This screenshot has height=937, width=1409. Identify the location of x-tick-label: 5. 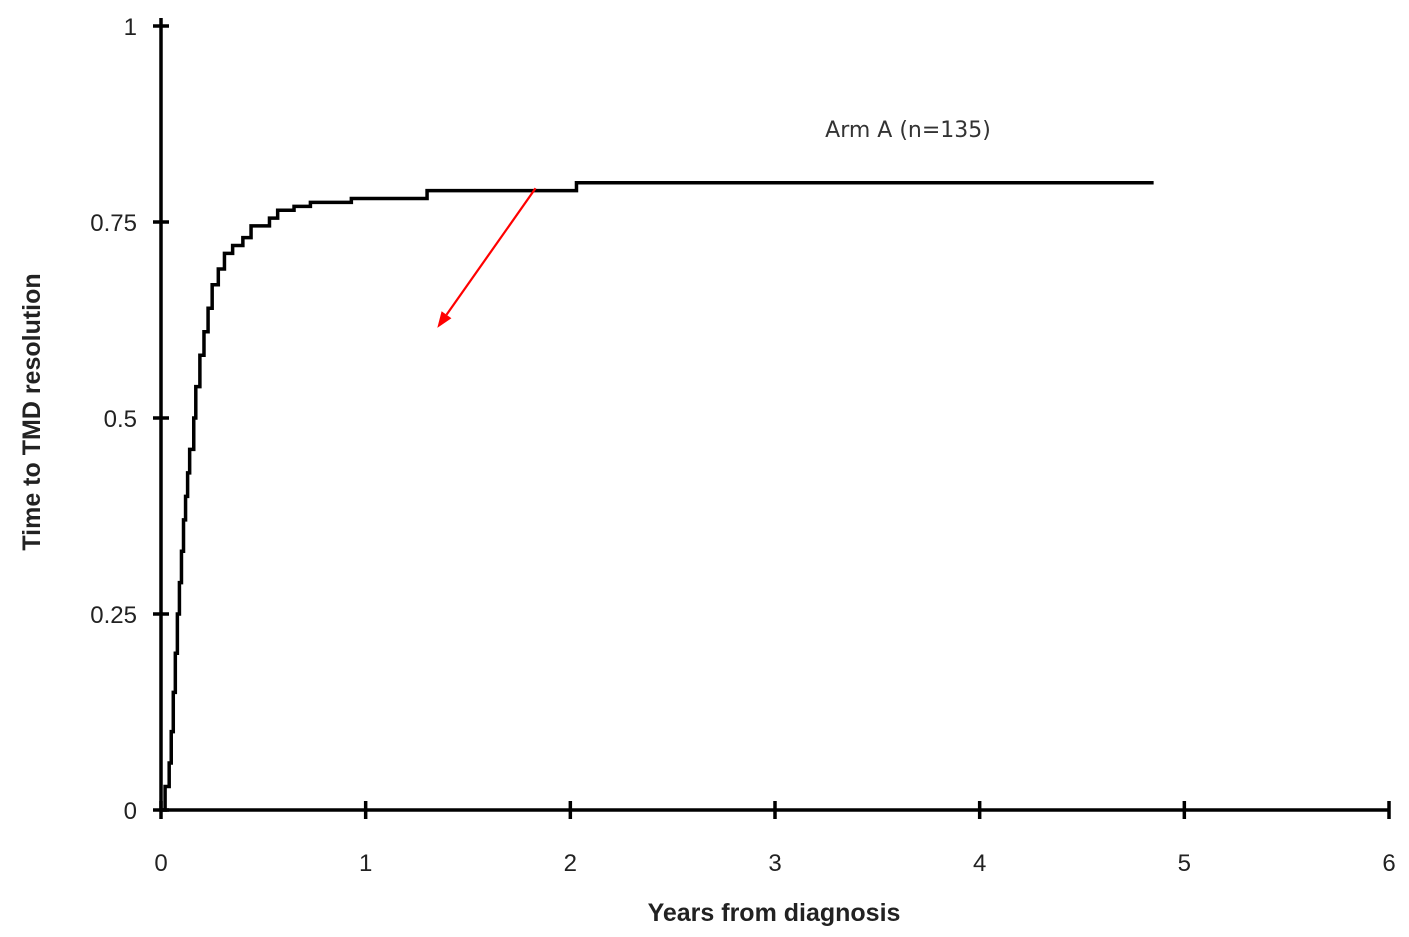
(1184, 863).